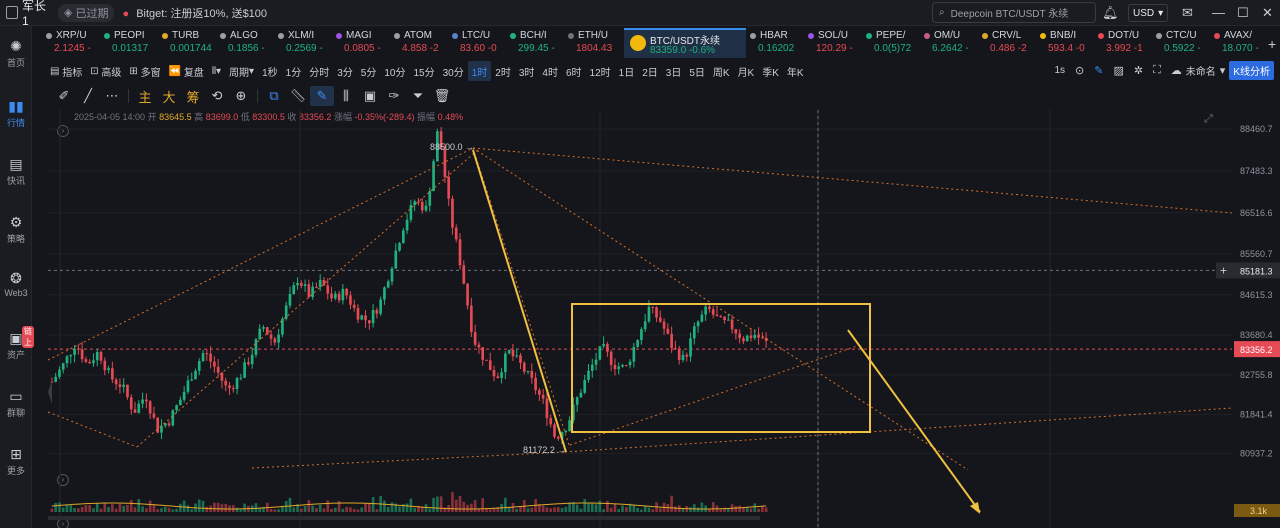  What do you see at coordinates (1251, 70) in the screenshot?
I see `kline-analysis-button: K线分析` at bounding box center [1251, 70].